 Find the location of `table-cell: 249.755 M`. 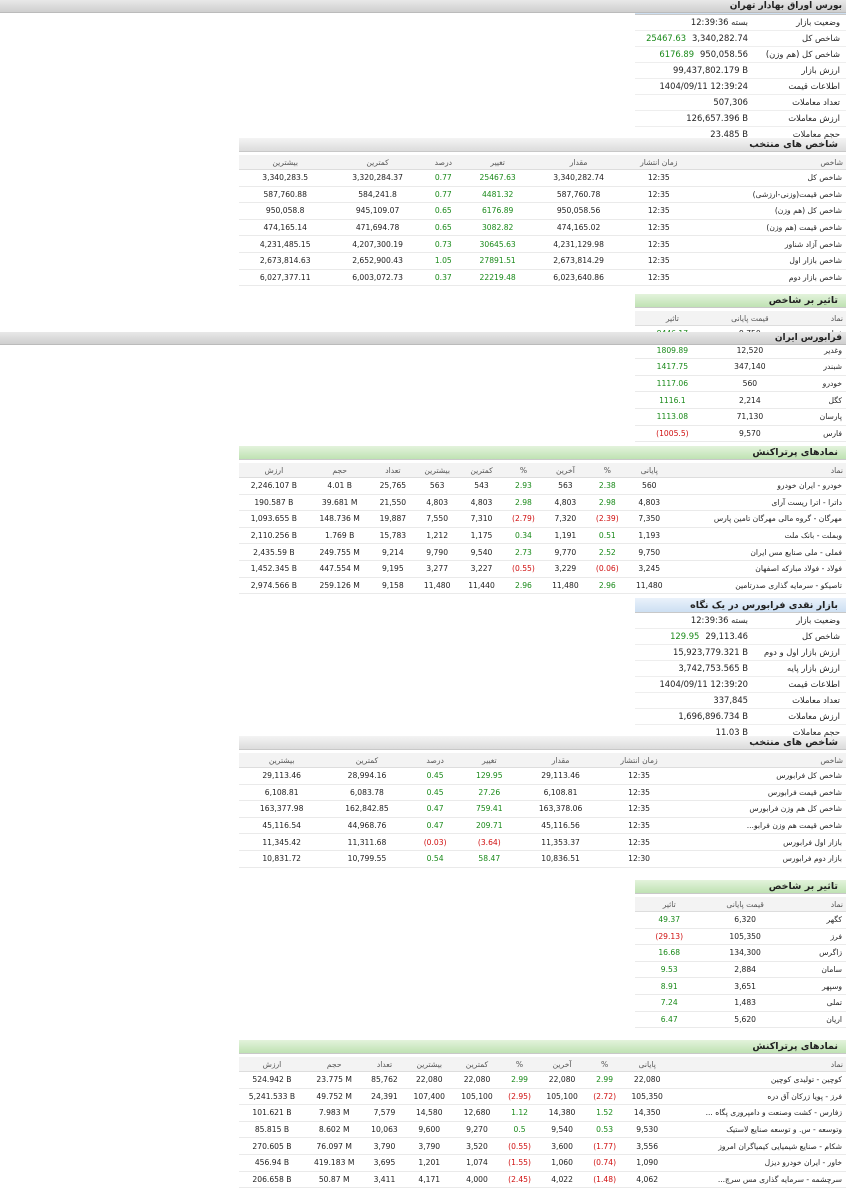

table-cell: 249.755 M is located at coordinates (339, 552).